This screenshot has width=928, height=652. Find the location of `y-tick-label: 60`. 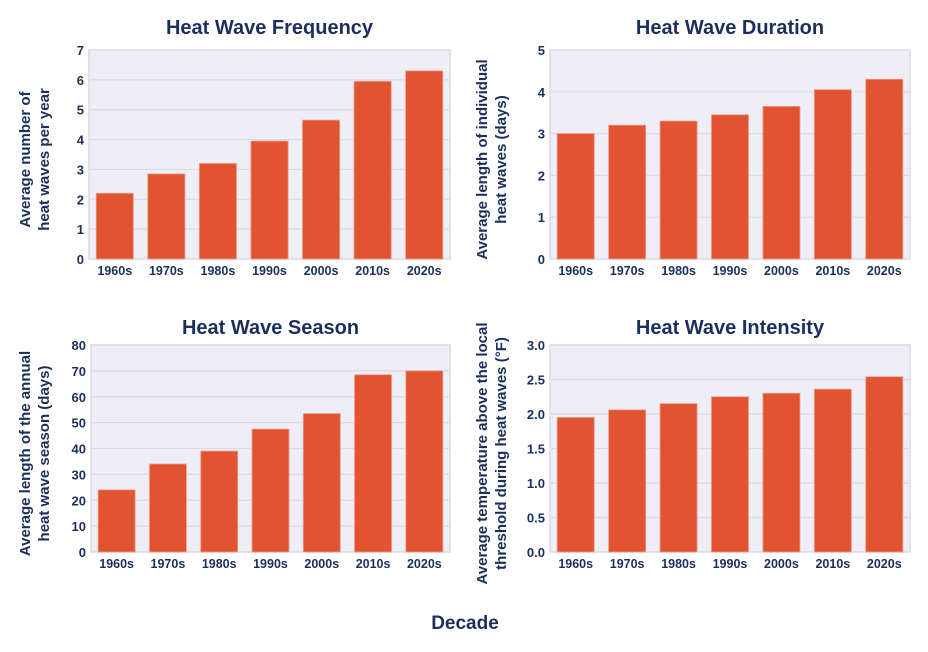

y-tick-label: 60 is located at coordinates (79, 397).